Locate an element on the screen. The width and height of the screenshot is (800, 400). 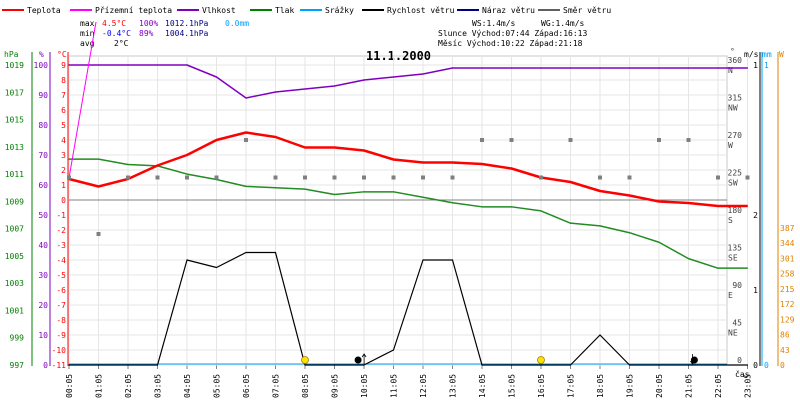
temp-tick-label: -2 is located at coordinates (61, 230).